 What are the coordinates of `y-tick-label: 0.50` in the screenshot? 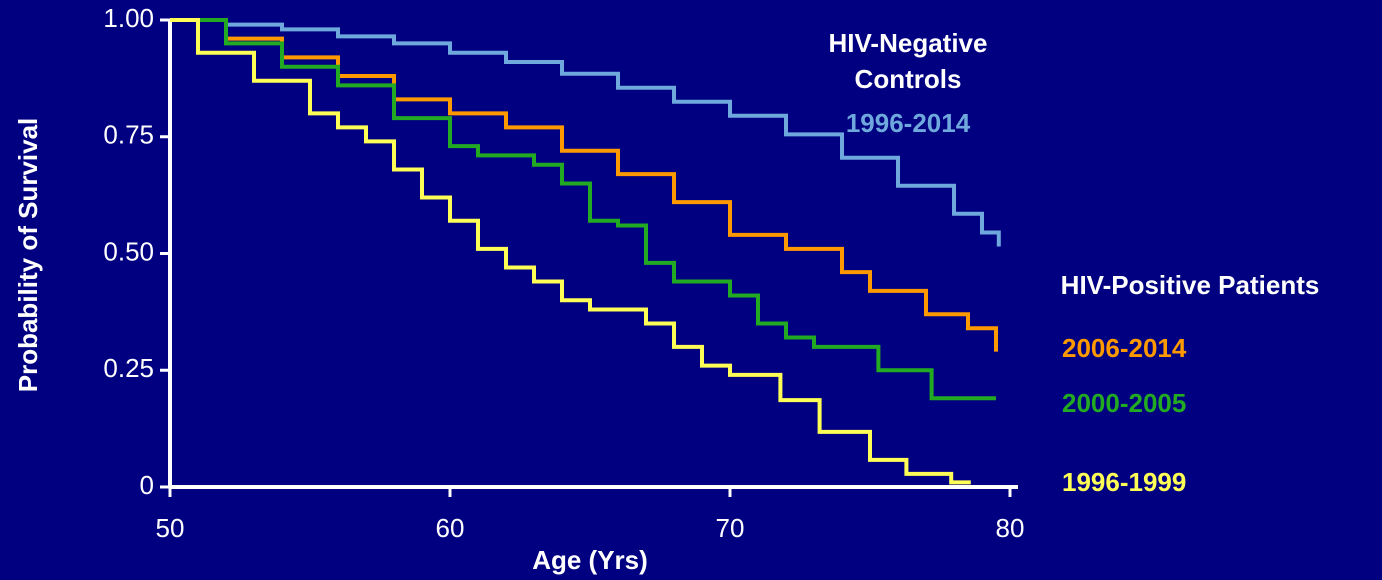 It's located at (128, 251).